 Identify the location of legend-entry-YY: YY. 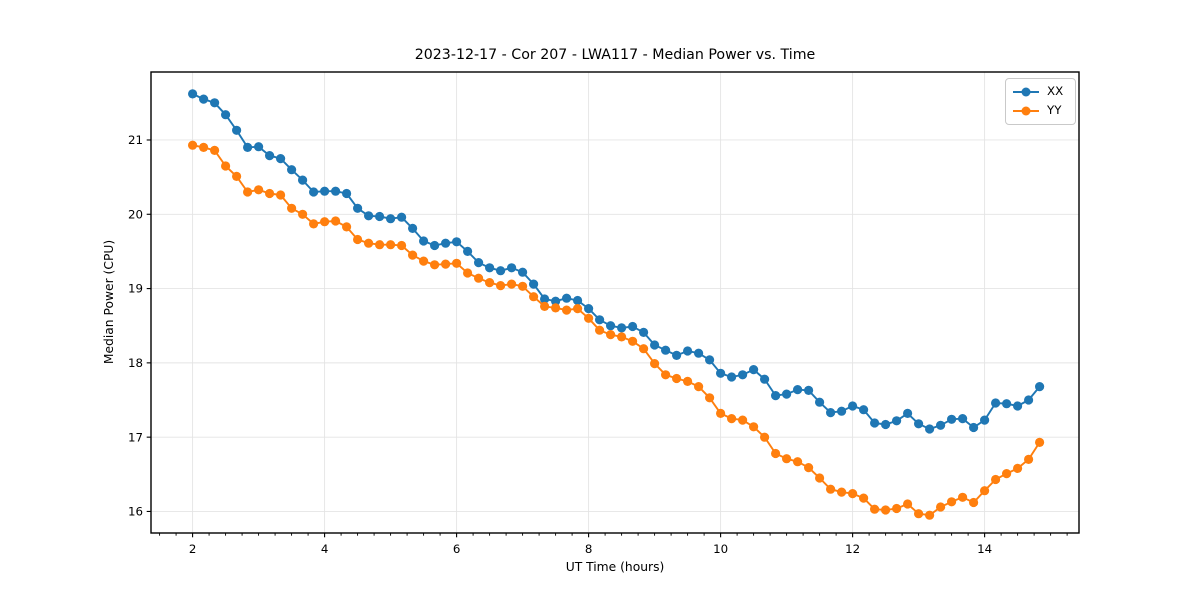
(1041, 111).